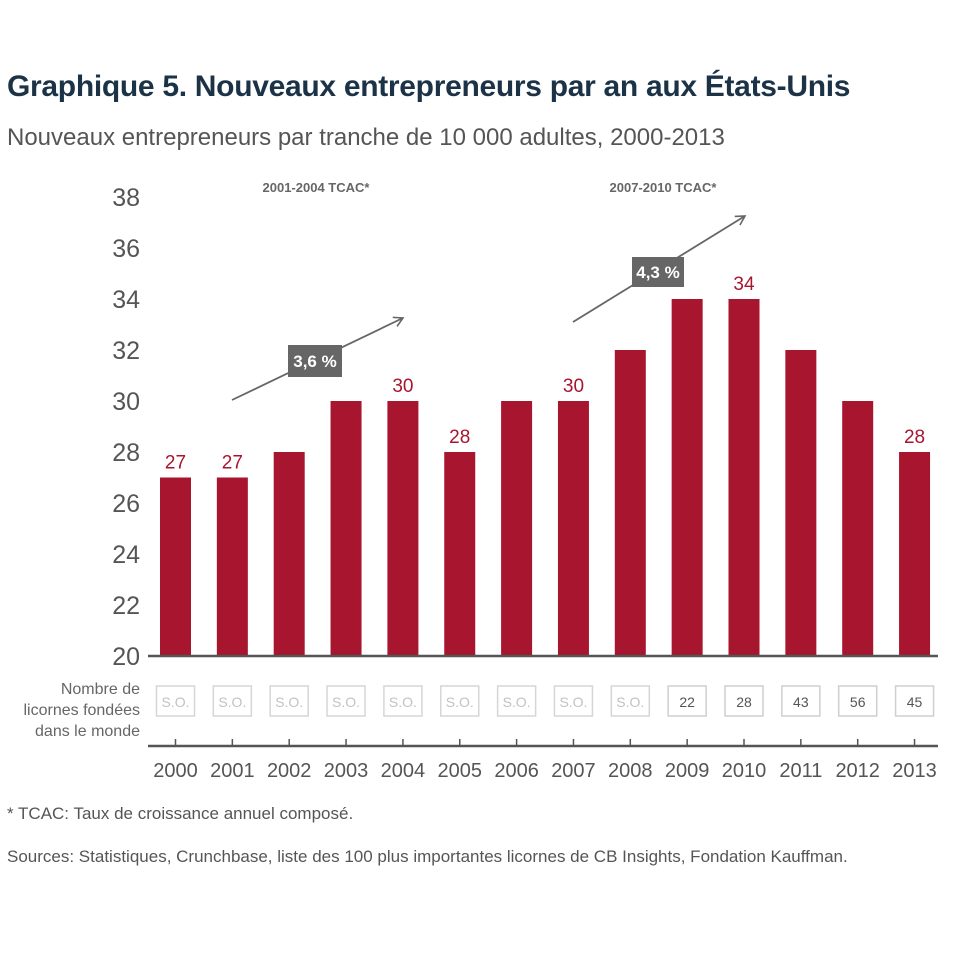 The height and width of the screenshot is (960, 960). I want to click on bar-2012, so click(858, 528).